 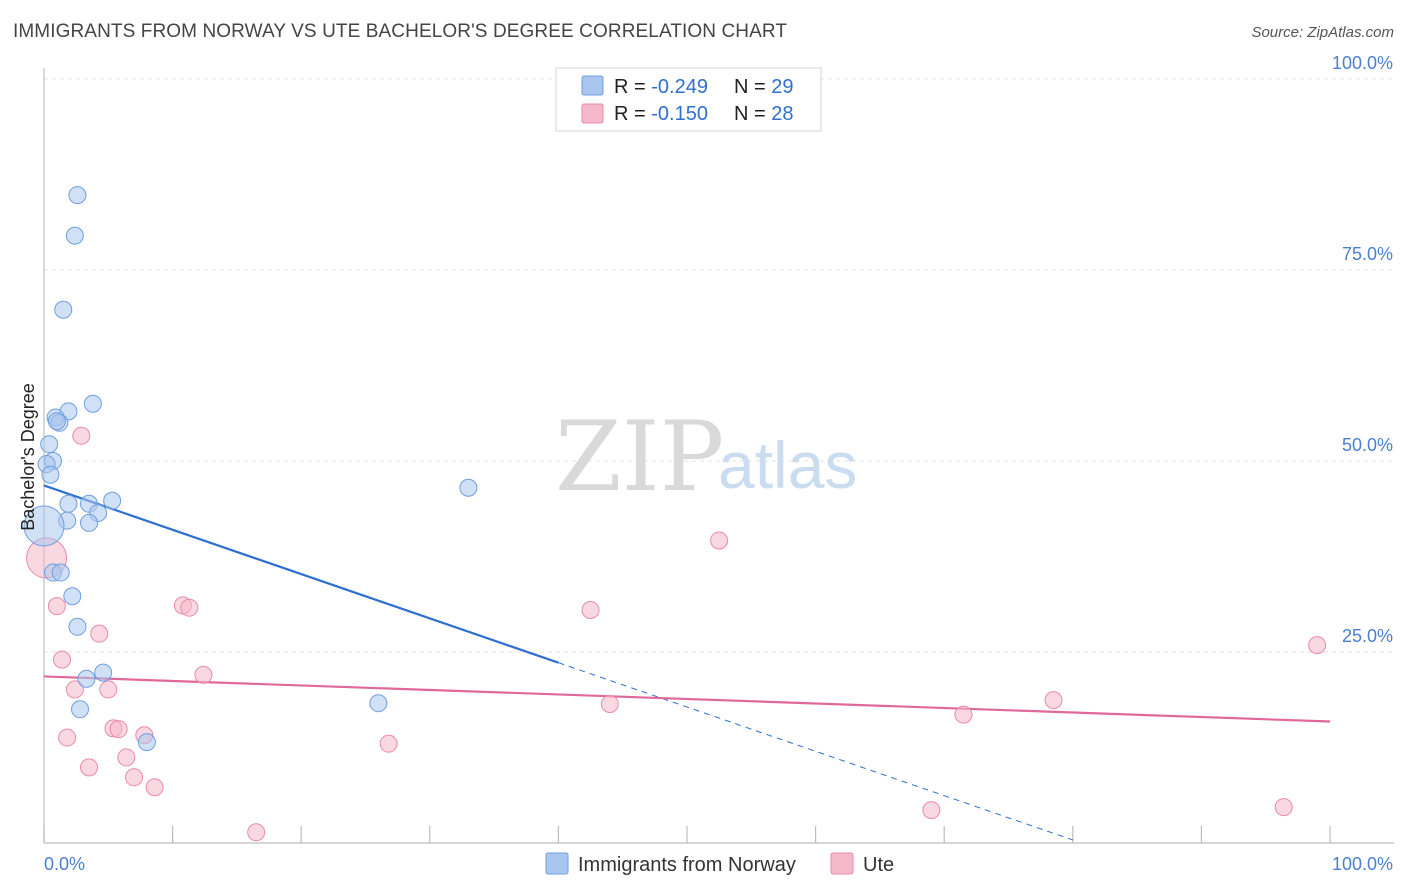 I want to click on stats-r-value: -0.150, so click(x=679, y=114).